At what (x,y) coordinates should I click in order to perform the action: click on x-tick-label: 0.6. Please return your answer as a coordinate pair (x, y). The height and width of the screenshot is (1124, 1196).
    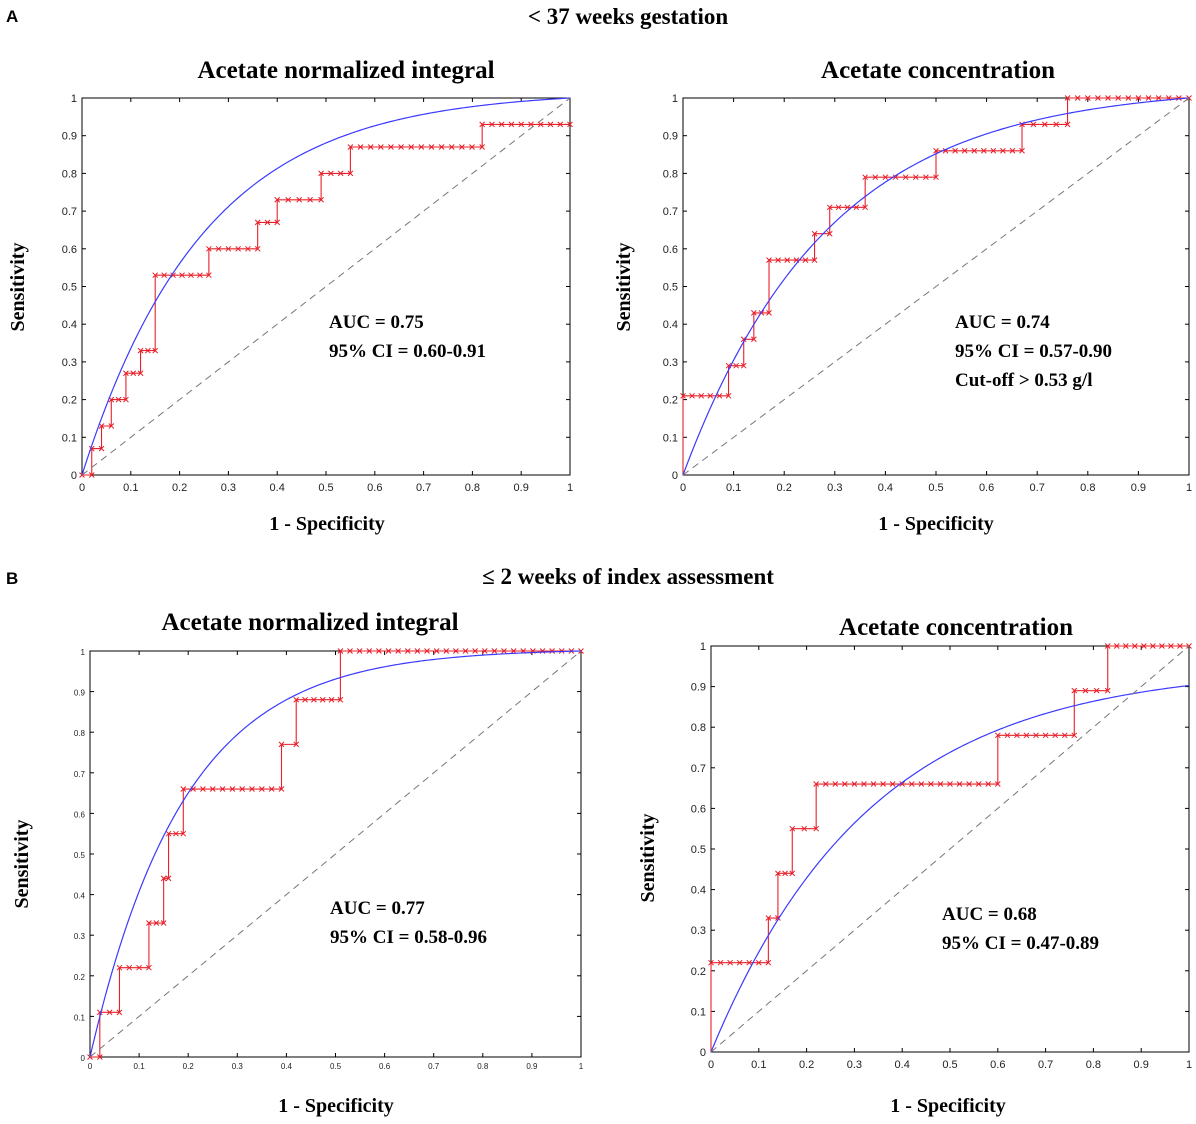
    Looking at the image, I should click on (385, 1066).